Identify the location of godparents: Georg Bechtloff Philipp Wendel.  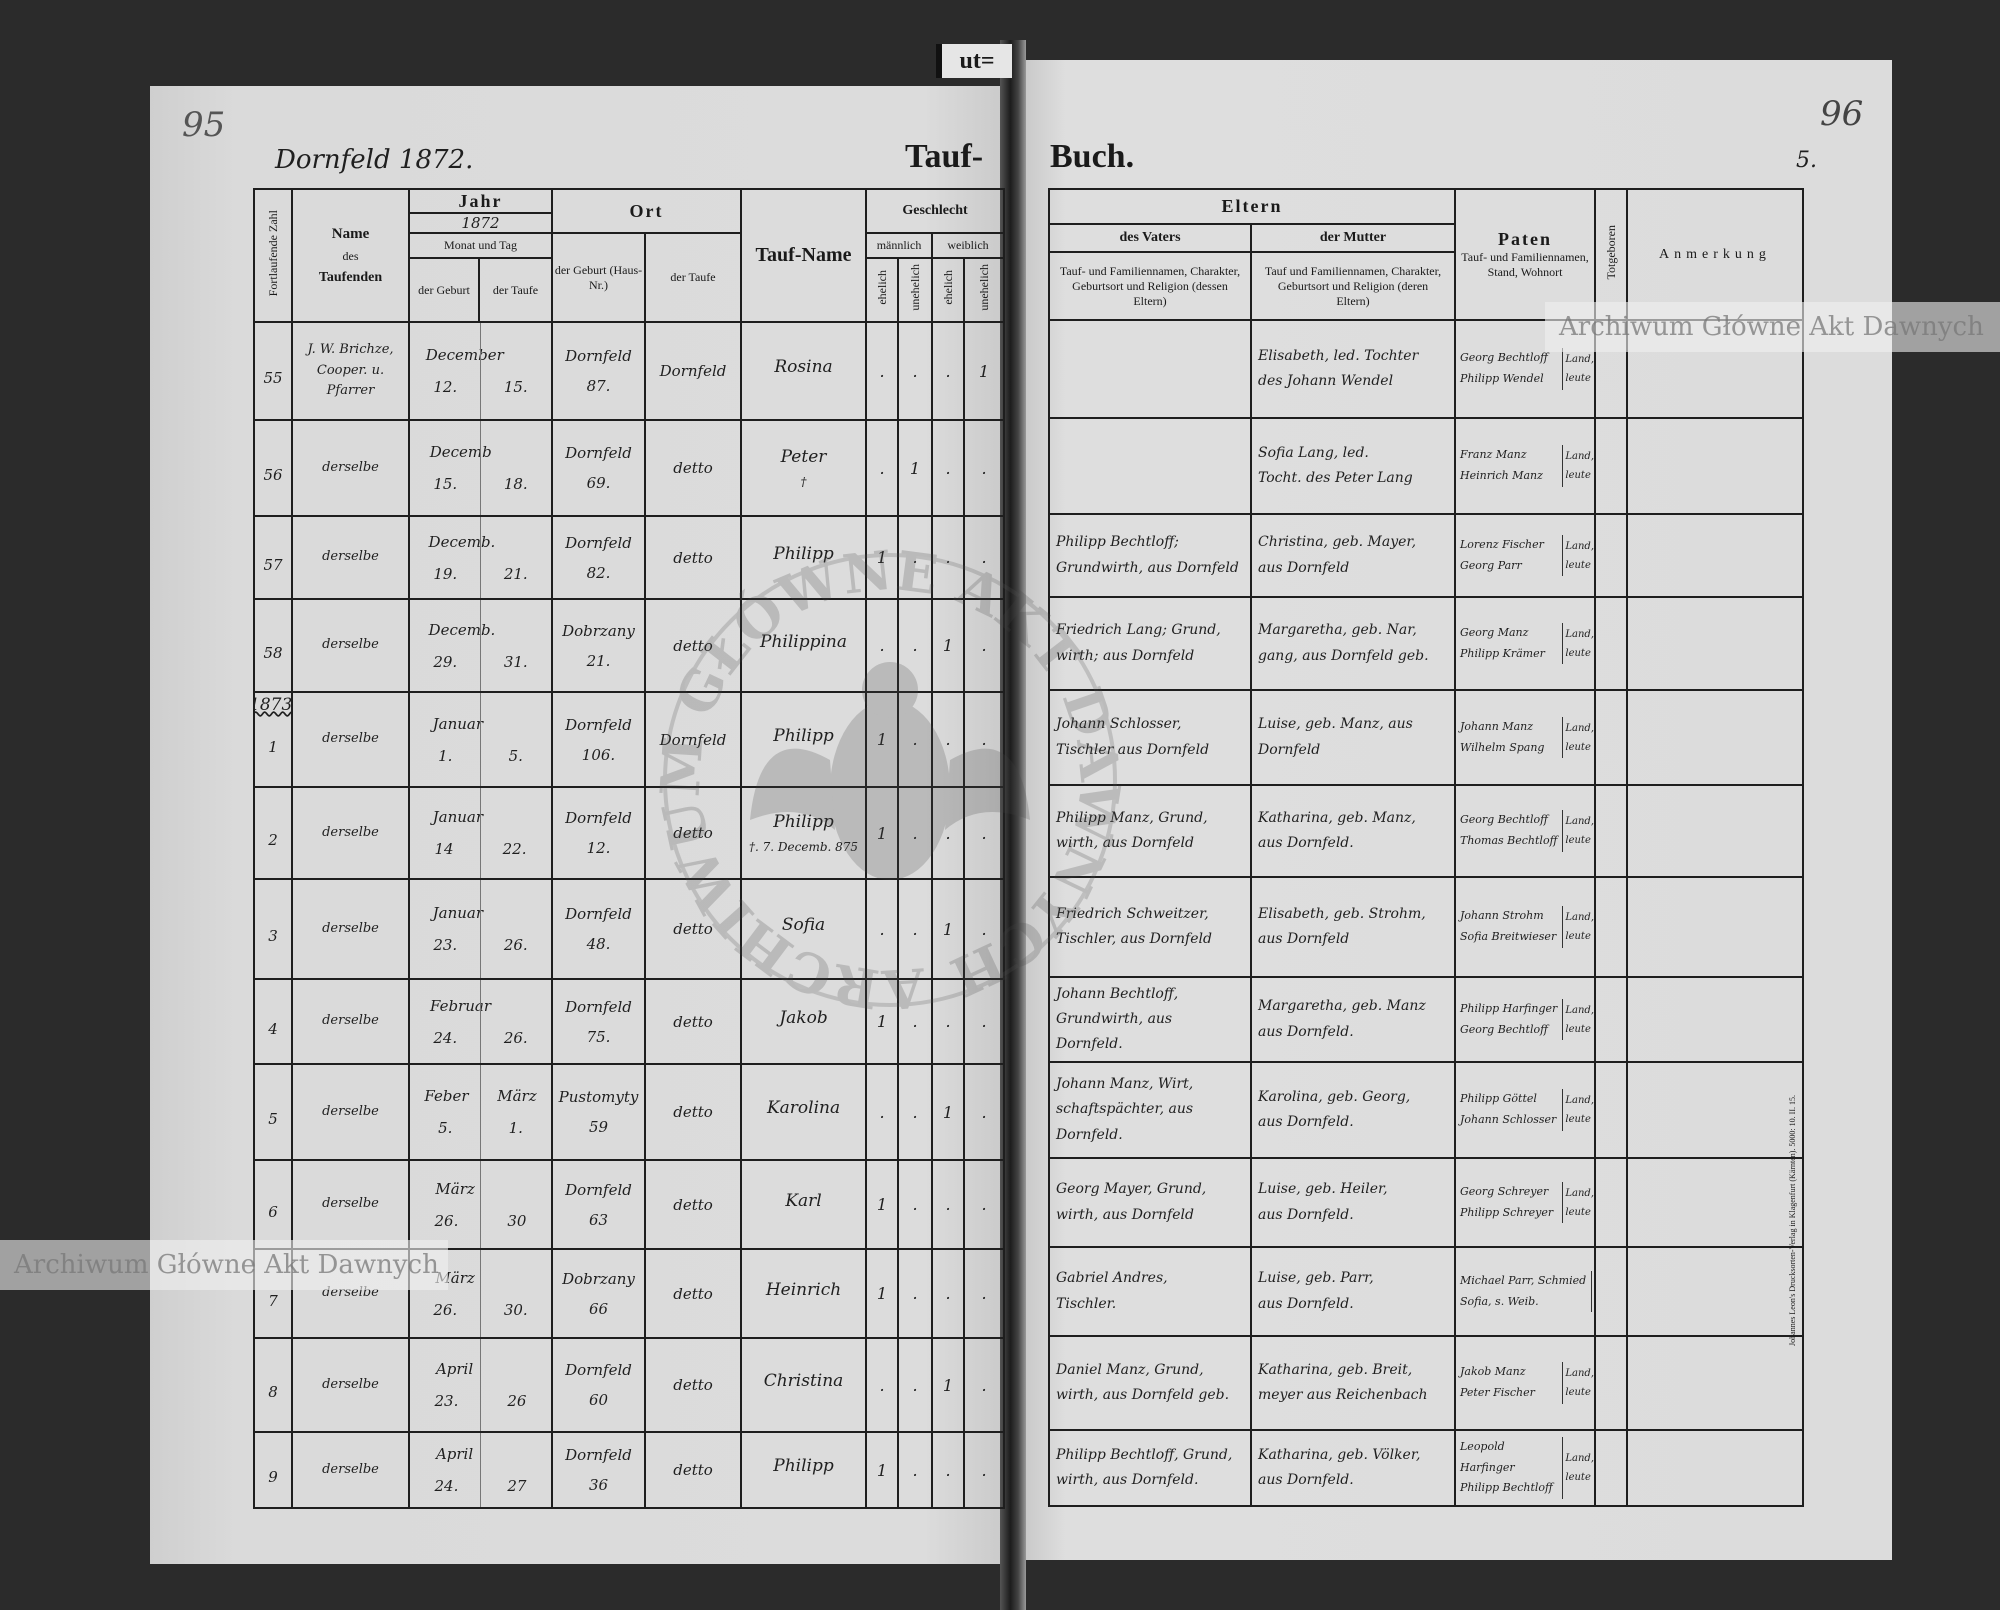
(1512, 369).